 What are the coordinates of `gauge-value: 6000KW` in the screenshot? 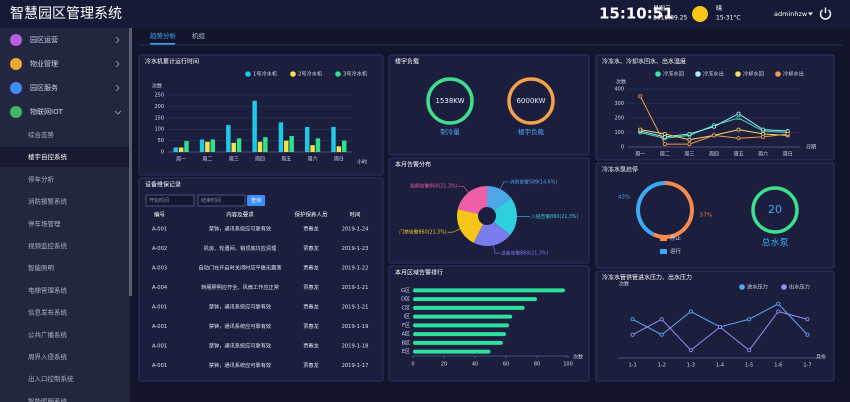 It's located at (530, 101).